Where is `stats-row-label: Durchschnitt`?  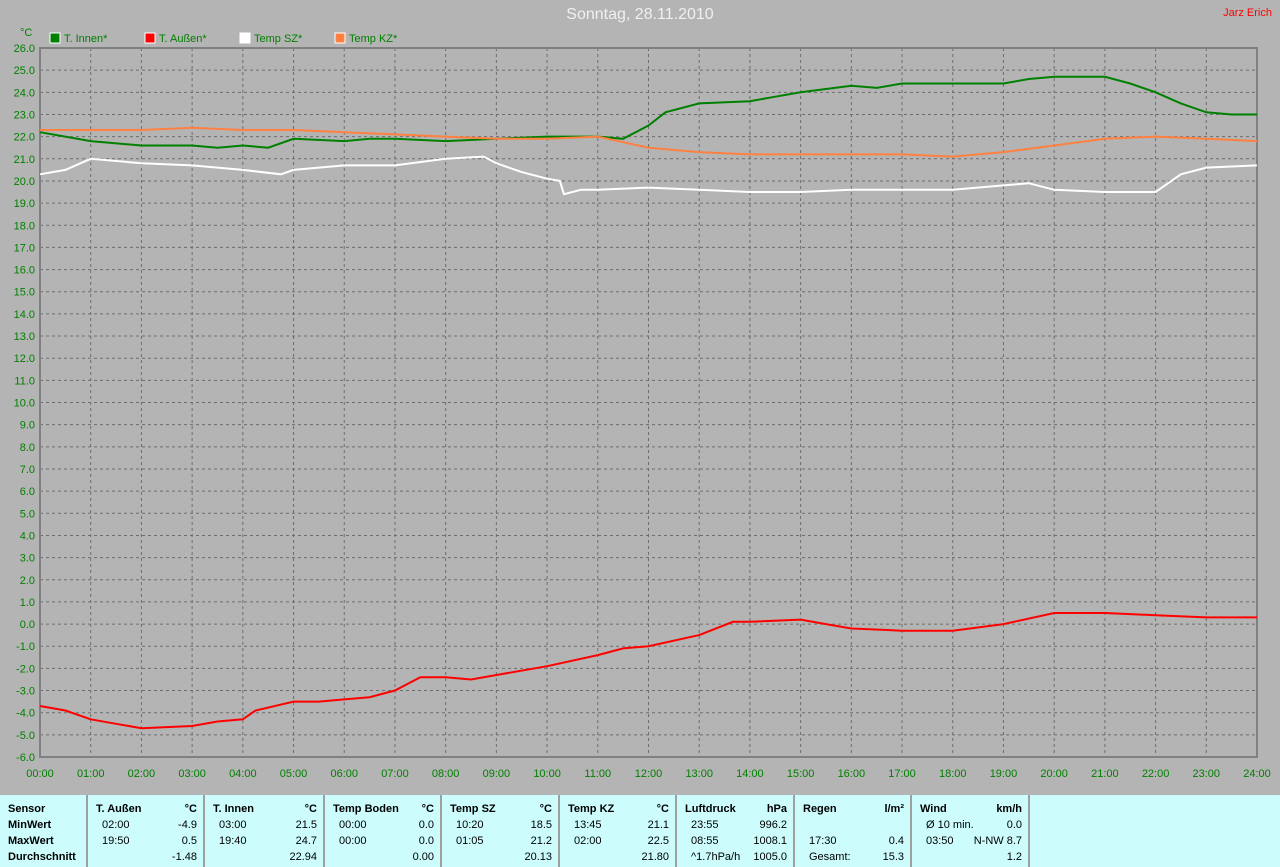 stats-row-label: Durchschnitt is located at coordinates (43, 857).